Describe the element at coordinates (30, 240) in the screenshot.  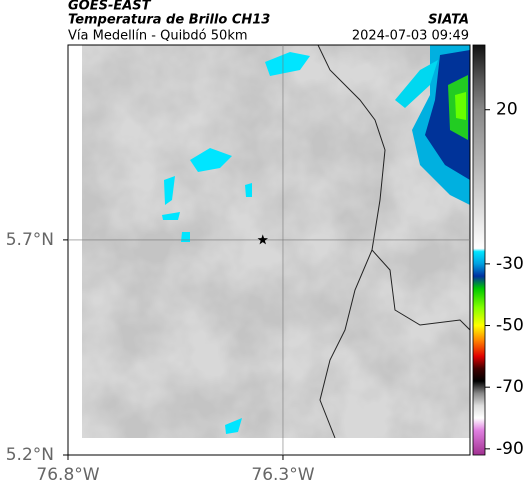
I see `y-tick-label: 5.7°N` at that location.